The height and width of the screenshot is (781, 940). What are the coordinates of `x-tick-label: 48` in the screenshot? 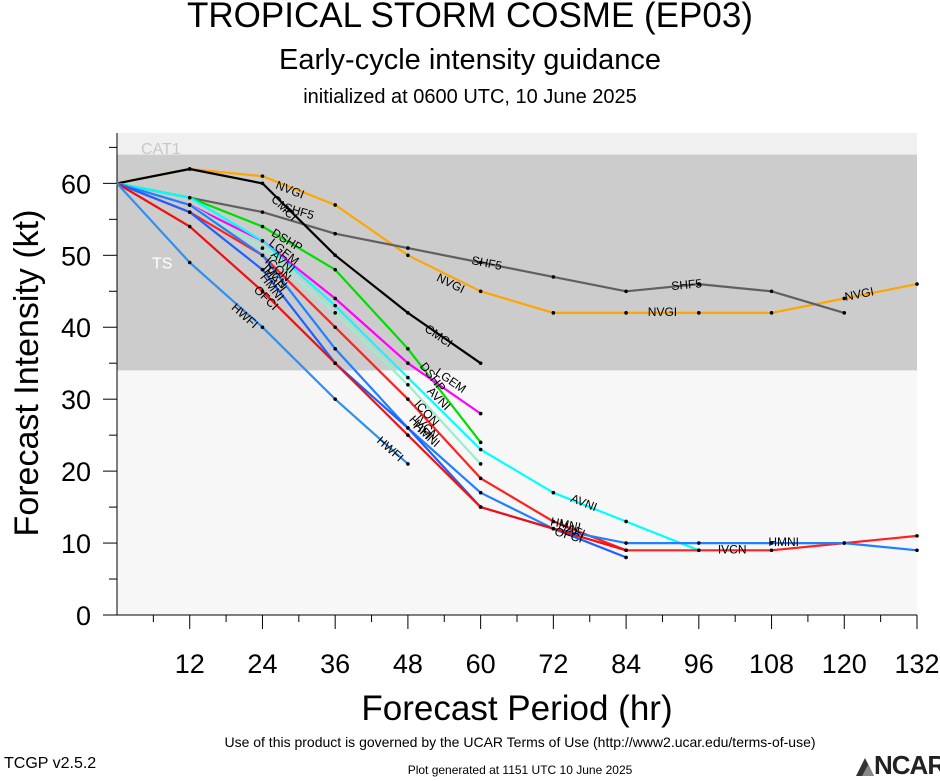 It's located at (408, 664).